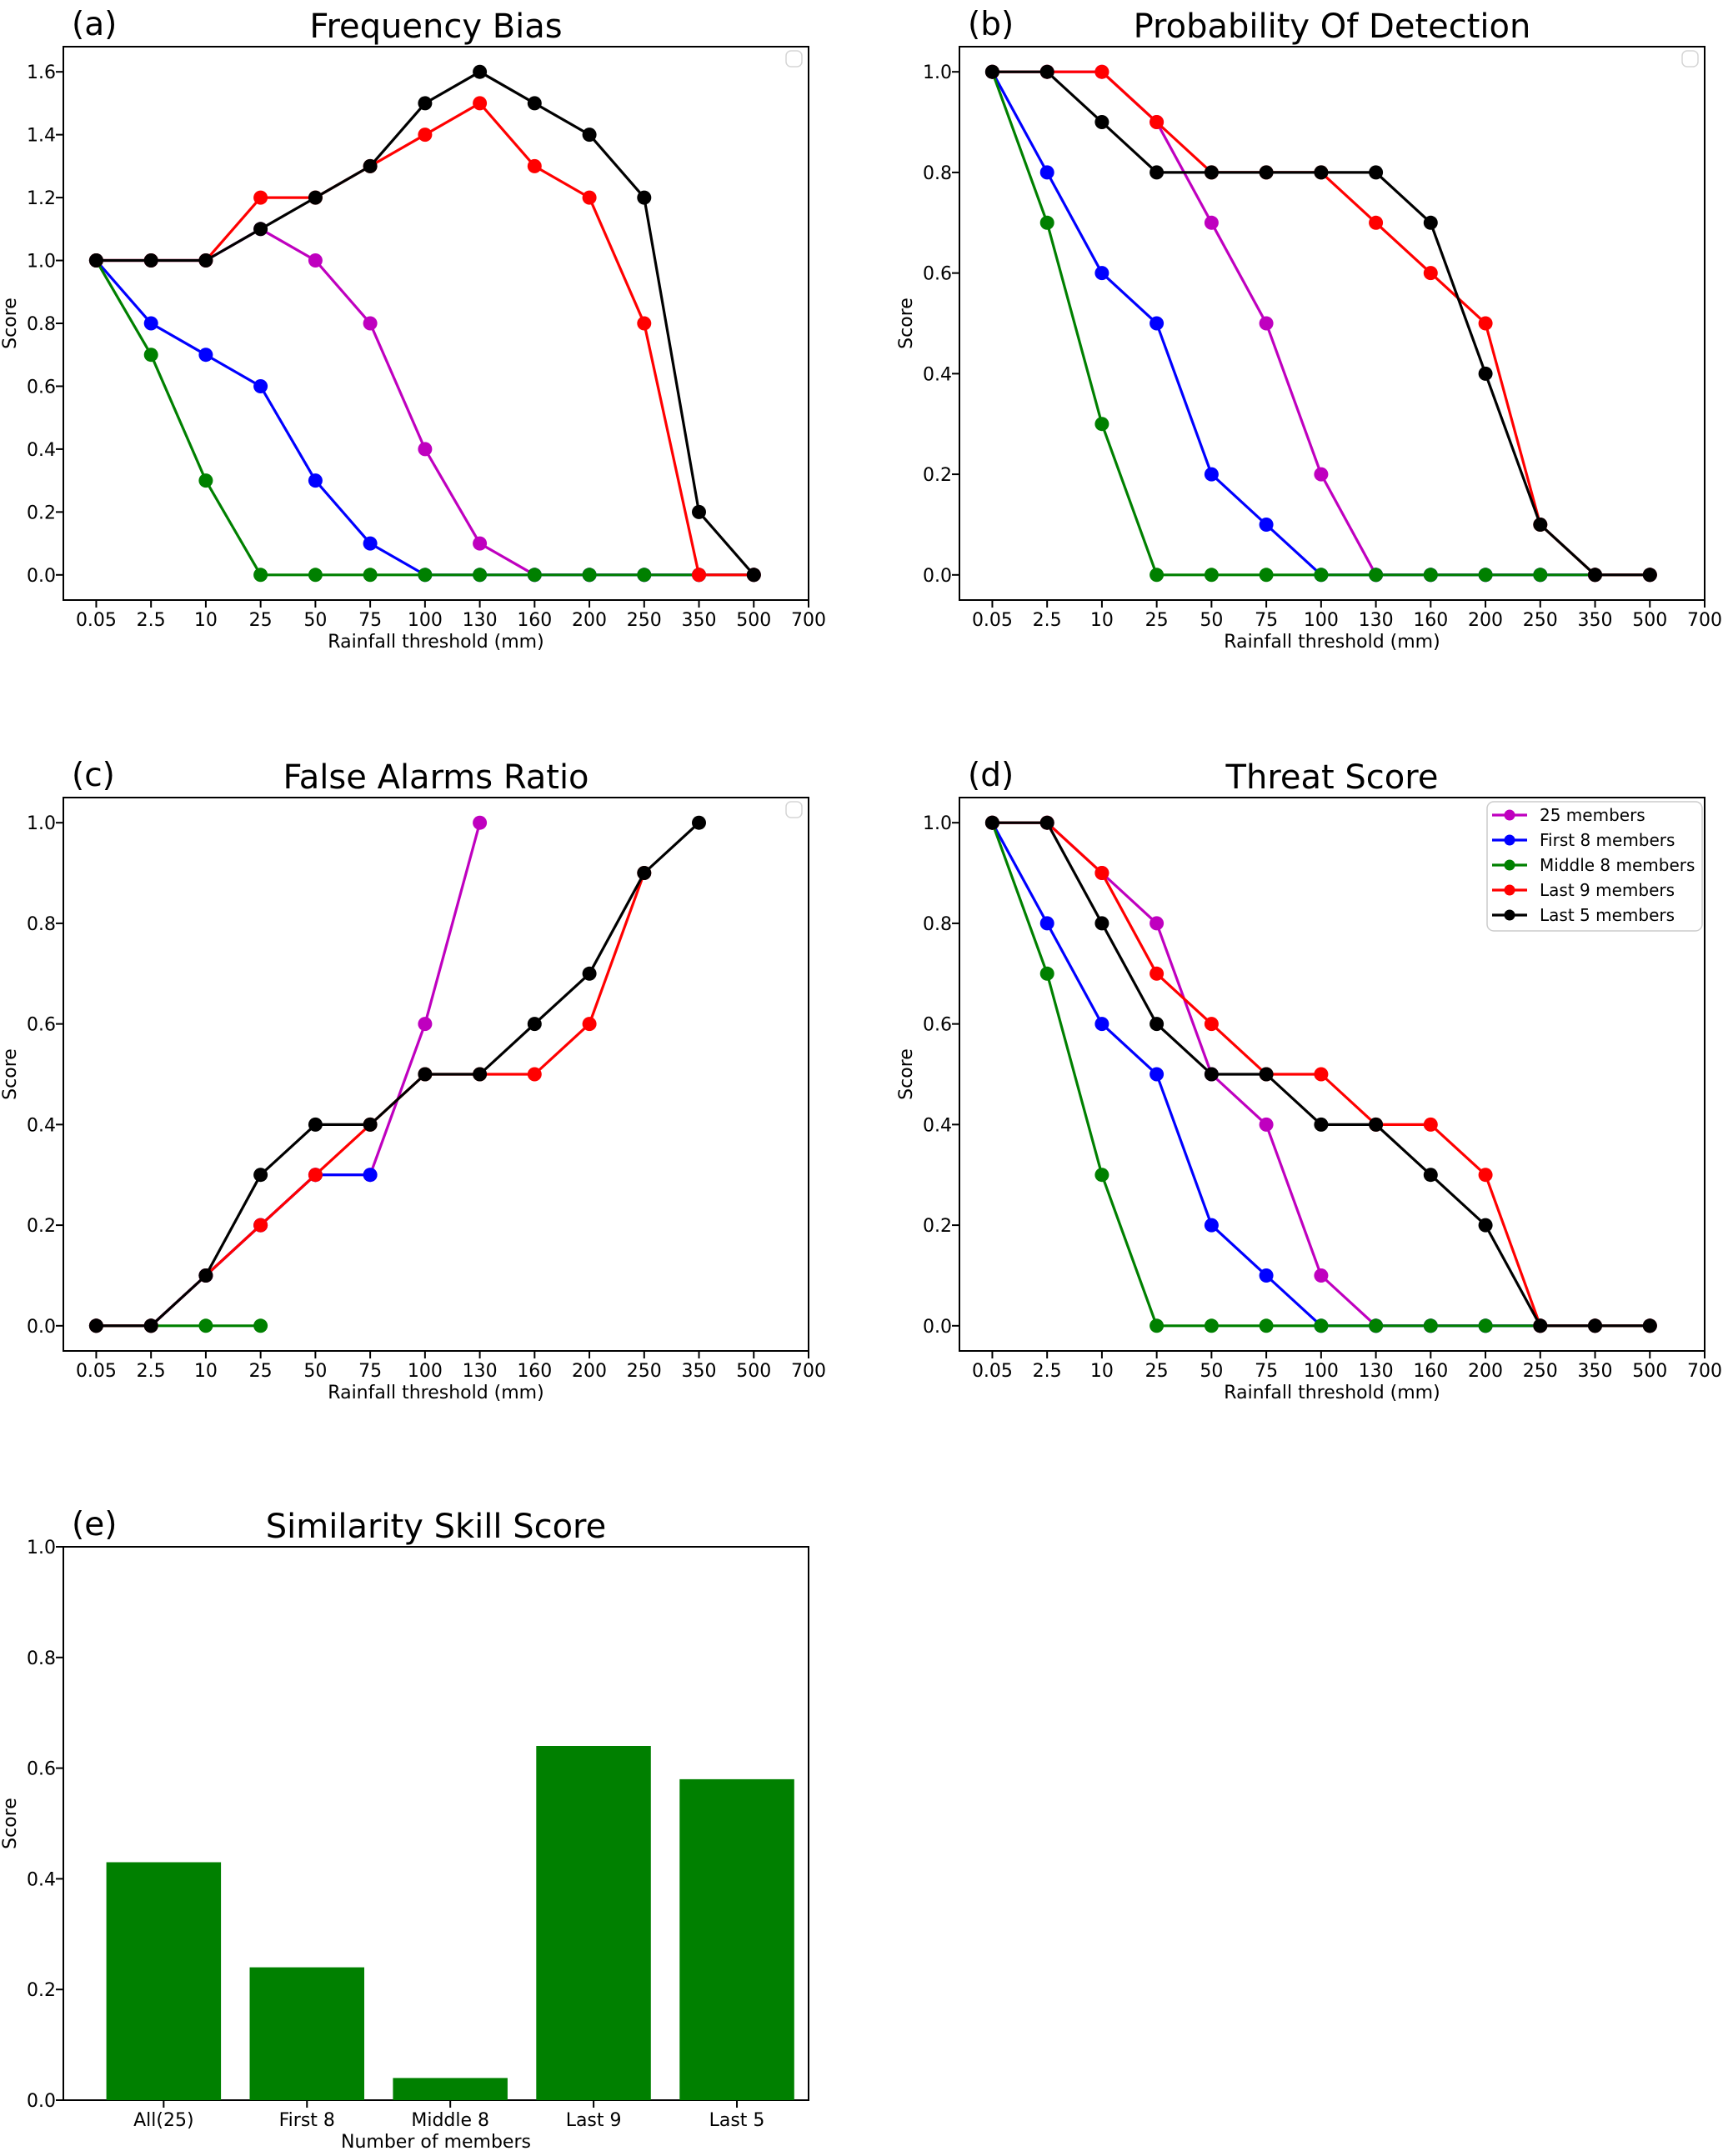  I want to click on y-tick-label: 0.4, so click(41, 450).